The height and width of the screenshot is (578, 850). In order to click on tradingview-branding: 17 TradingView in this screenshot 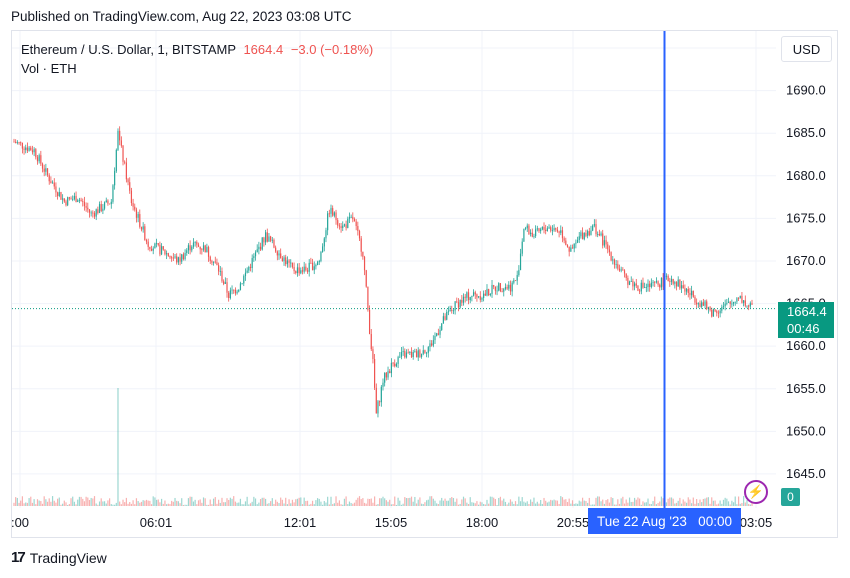, I will do `click(59, 557)`.